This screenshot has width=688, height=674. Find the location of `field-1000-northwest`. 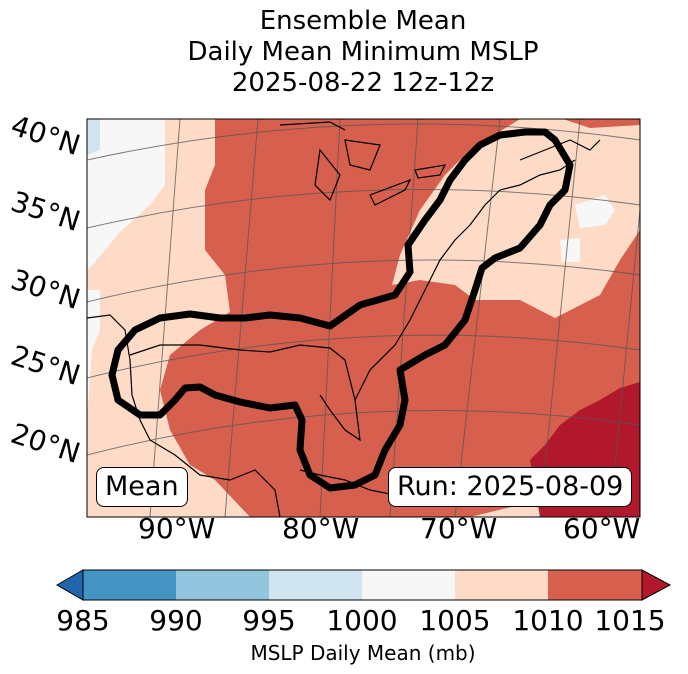

field-1000-northwest is located at coordinates (126, 194).